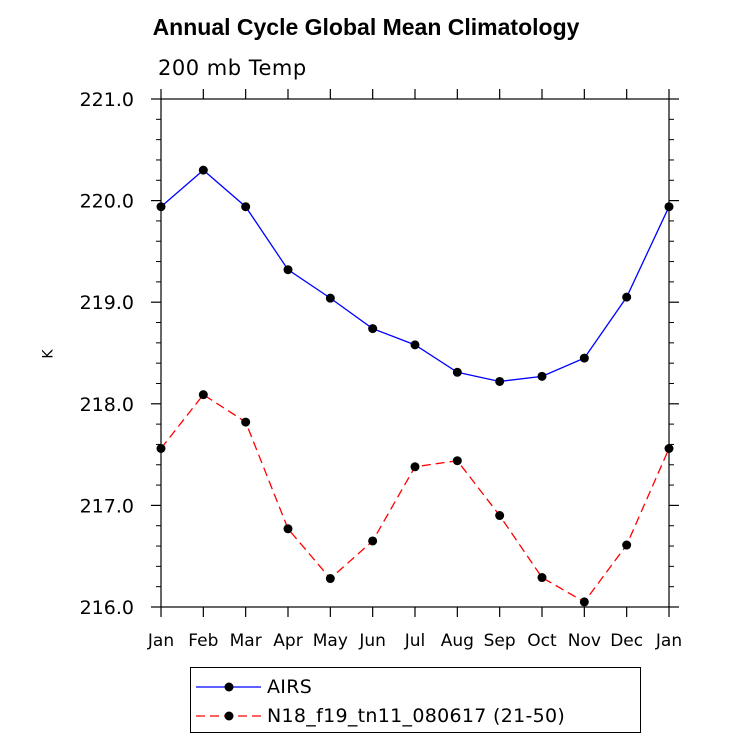 This screenshot has height=741, width=733. I want to click on legend-label-airs: AIRS, so click(290, 687).